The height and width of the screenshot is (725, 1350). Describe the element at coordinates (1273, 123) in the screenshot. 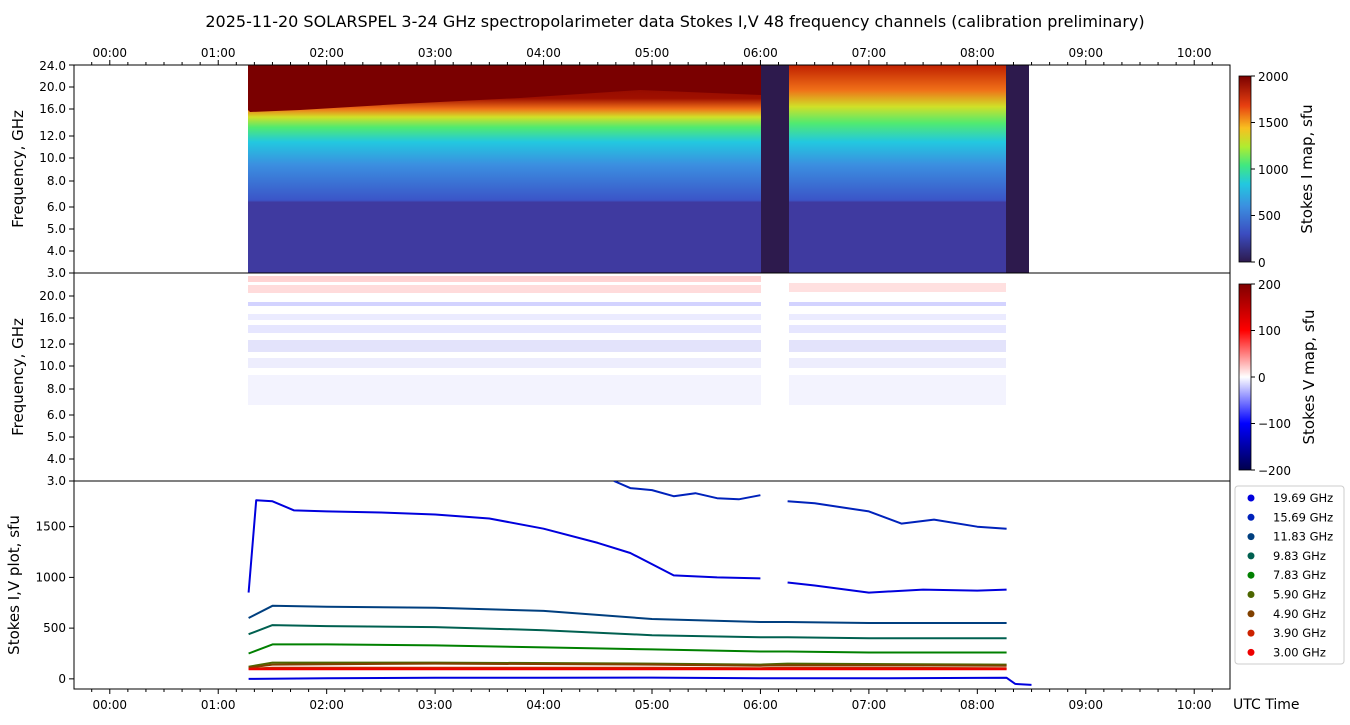

I see `stokes-i-cbar-label: 1500` at that location.